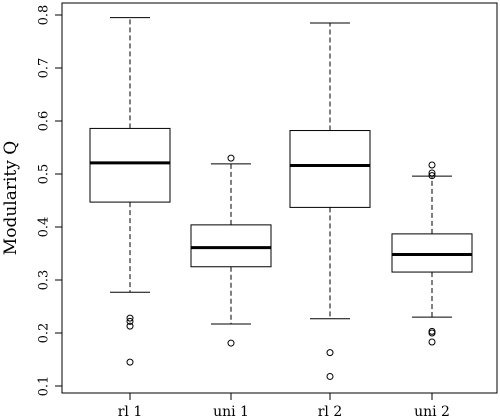 This screenshot has width=500, height=418. Describe the element at coordinates (44, 174) in the screenshot. I see `y-tick-label: 0.5` at that location.